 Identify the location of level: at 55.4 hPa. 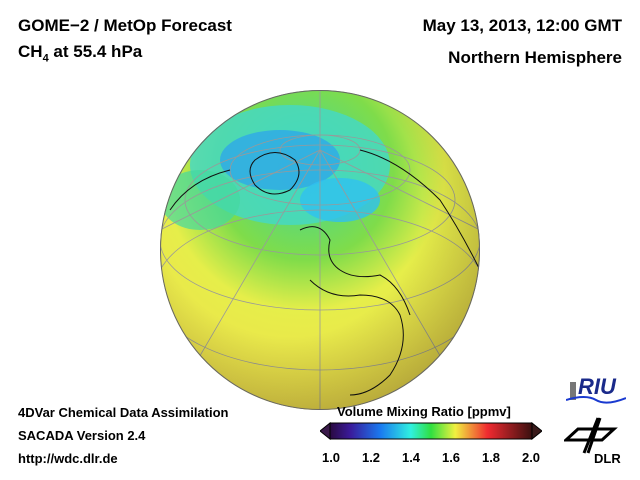
(95, 51).